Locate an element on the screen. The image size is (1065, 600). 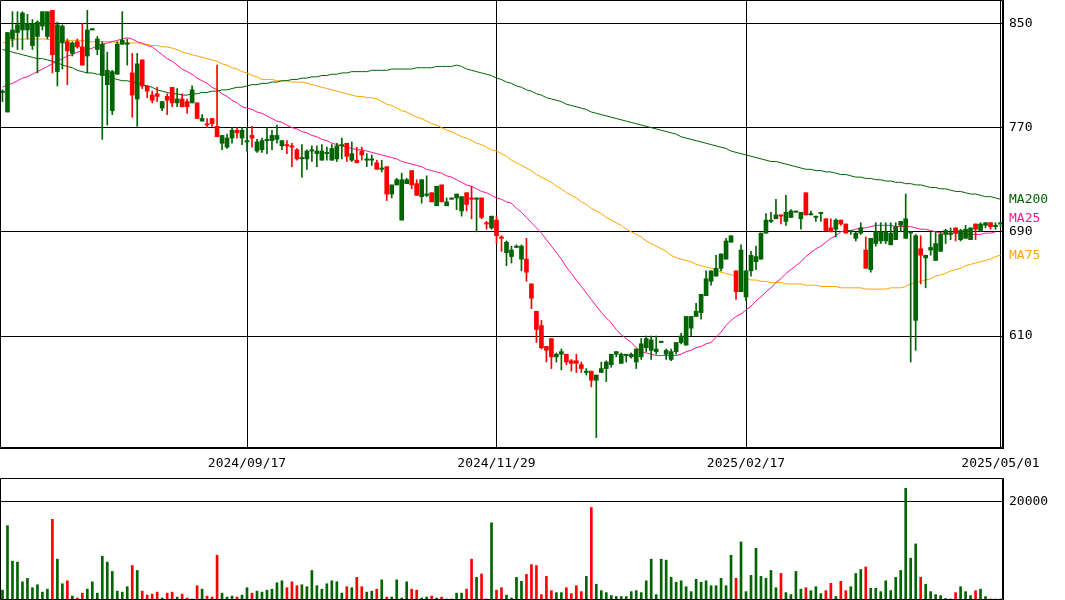
y-tick-label: 850 is located at coordinates (1021, 22).